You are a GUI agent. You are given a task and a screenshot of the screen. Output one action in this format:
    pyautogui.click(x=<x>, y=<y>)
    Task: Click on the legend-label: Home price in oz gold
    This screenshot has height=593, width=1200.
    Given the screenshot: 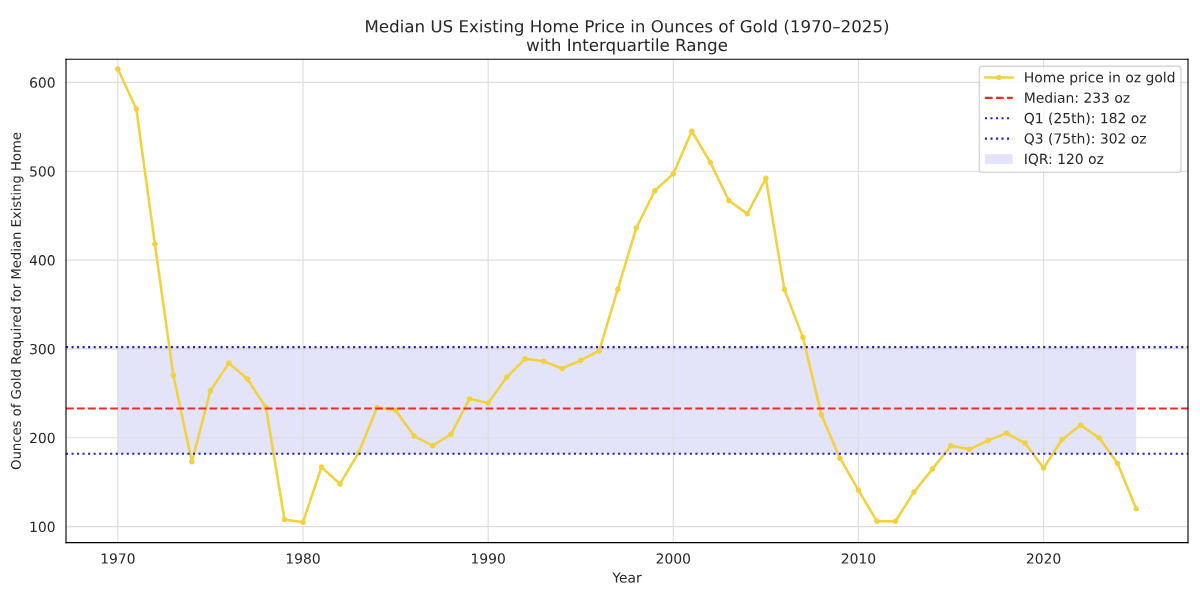 What is the action you would take?
    pyautogui.click(x=1100, y=78)
    